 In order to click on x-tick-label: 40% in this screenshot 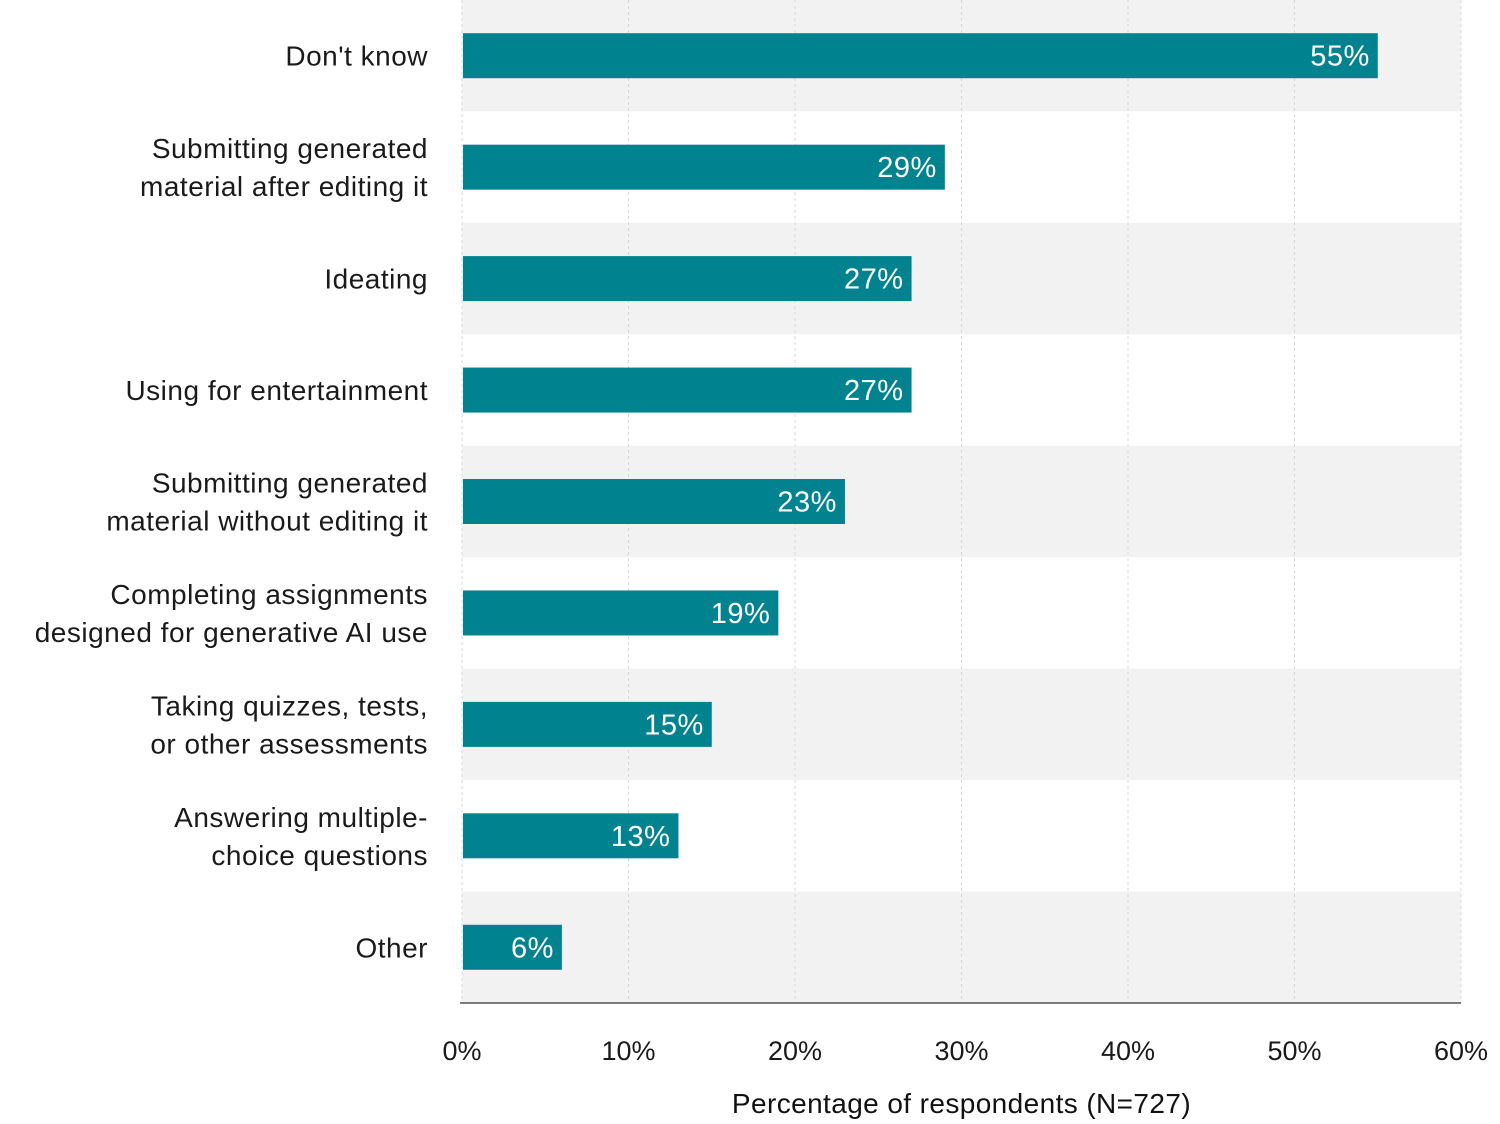, I will do `click(1128, 1051)`.